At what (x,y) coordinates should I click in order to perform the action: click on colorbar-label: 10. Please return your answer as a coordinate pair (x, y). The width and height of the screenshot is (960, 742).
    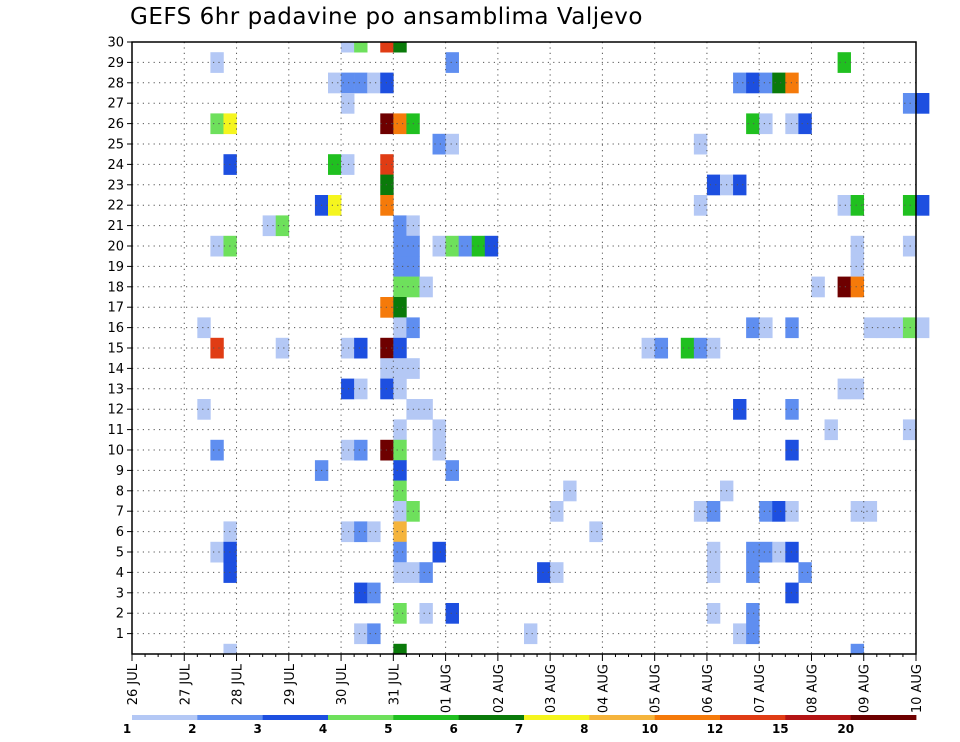
    Looking at the image, I should click on (649, 729).